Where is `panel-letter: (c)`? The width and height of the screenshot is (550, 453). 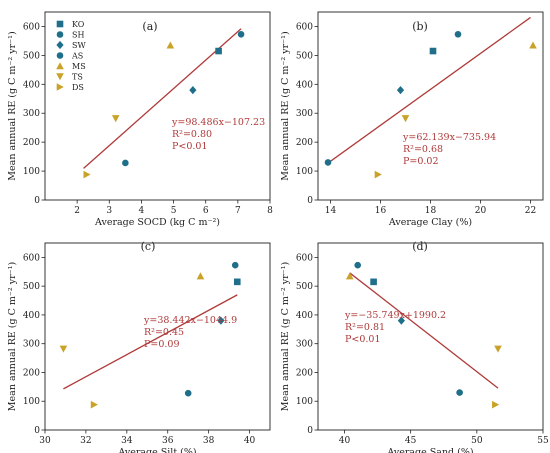 panel-letter: (c) is located at coordinates (148, 246).